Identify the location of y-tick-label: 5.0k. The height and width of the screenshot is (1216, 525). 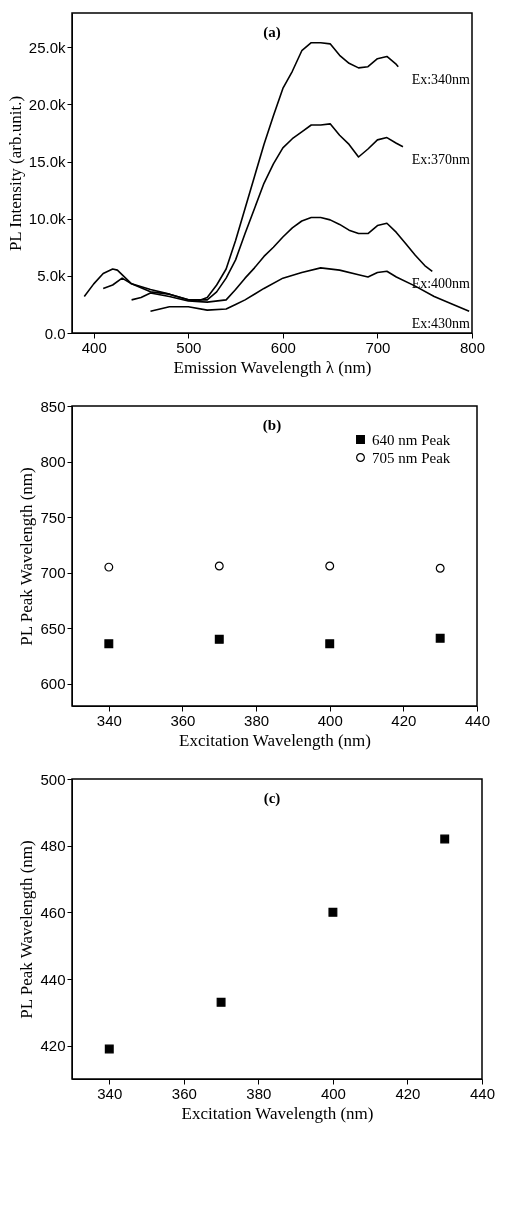
(51, 276).